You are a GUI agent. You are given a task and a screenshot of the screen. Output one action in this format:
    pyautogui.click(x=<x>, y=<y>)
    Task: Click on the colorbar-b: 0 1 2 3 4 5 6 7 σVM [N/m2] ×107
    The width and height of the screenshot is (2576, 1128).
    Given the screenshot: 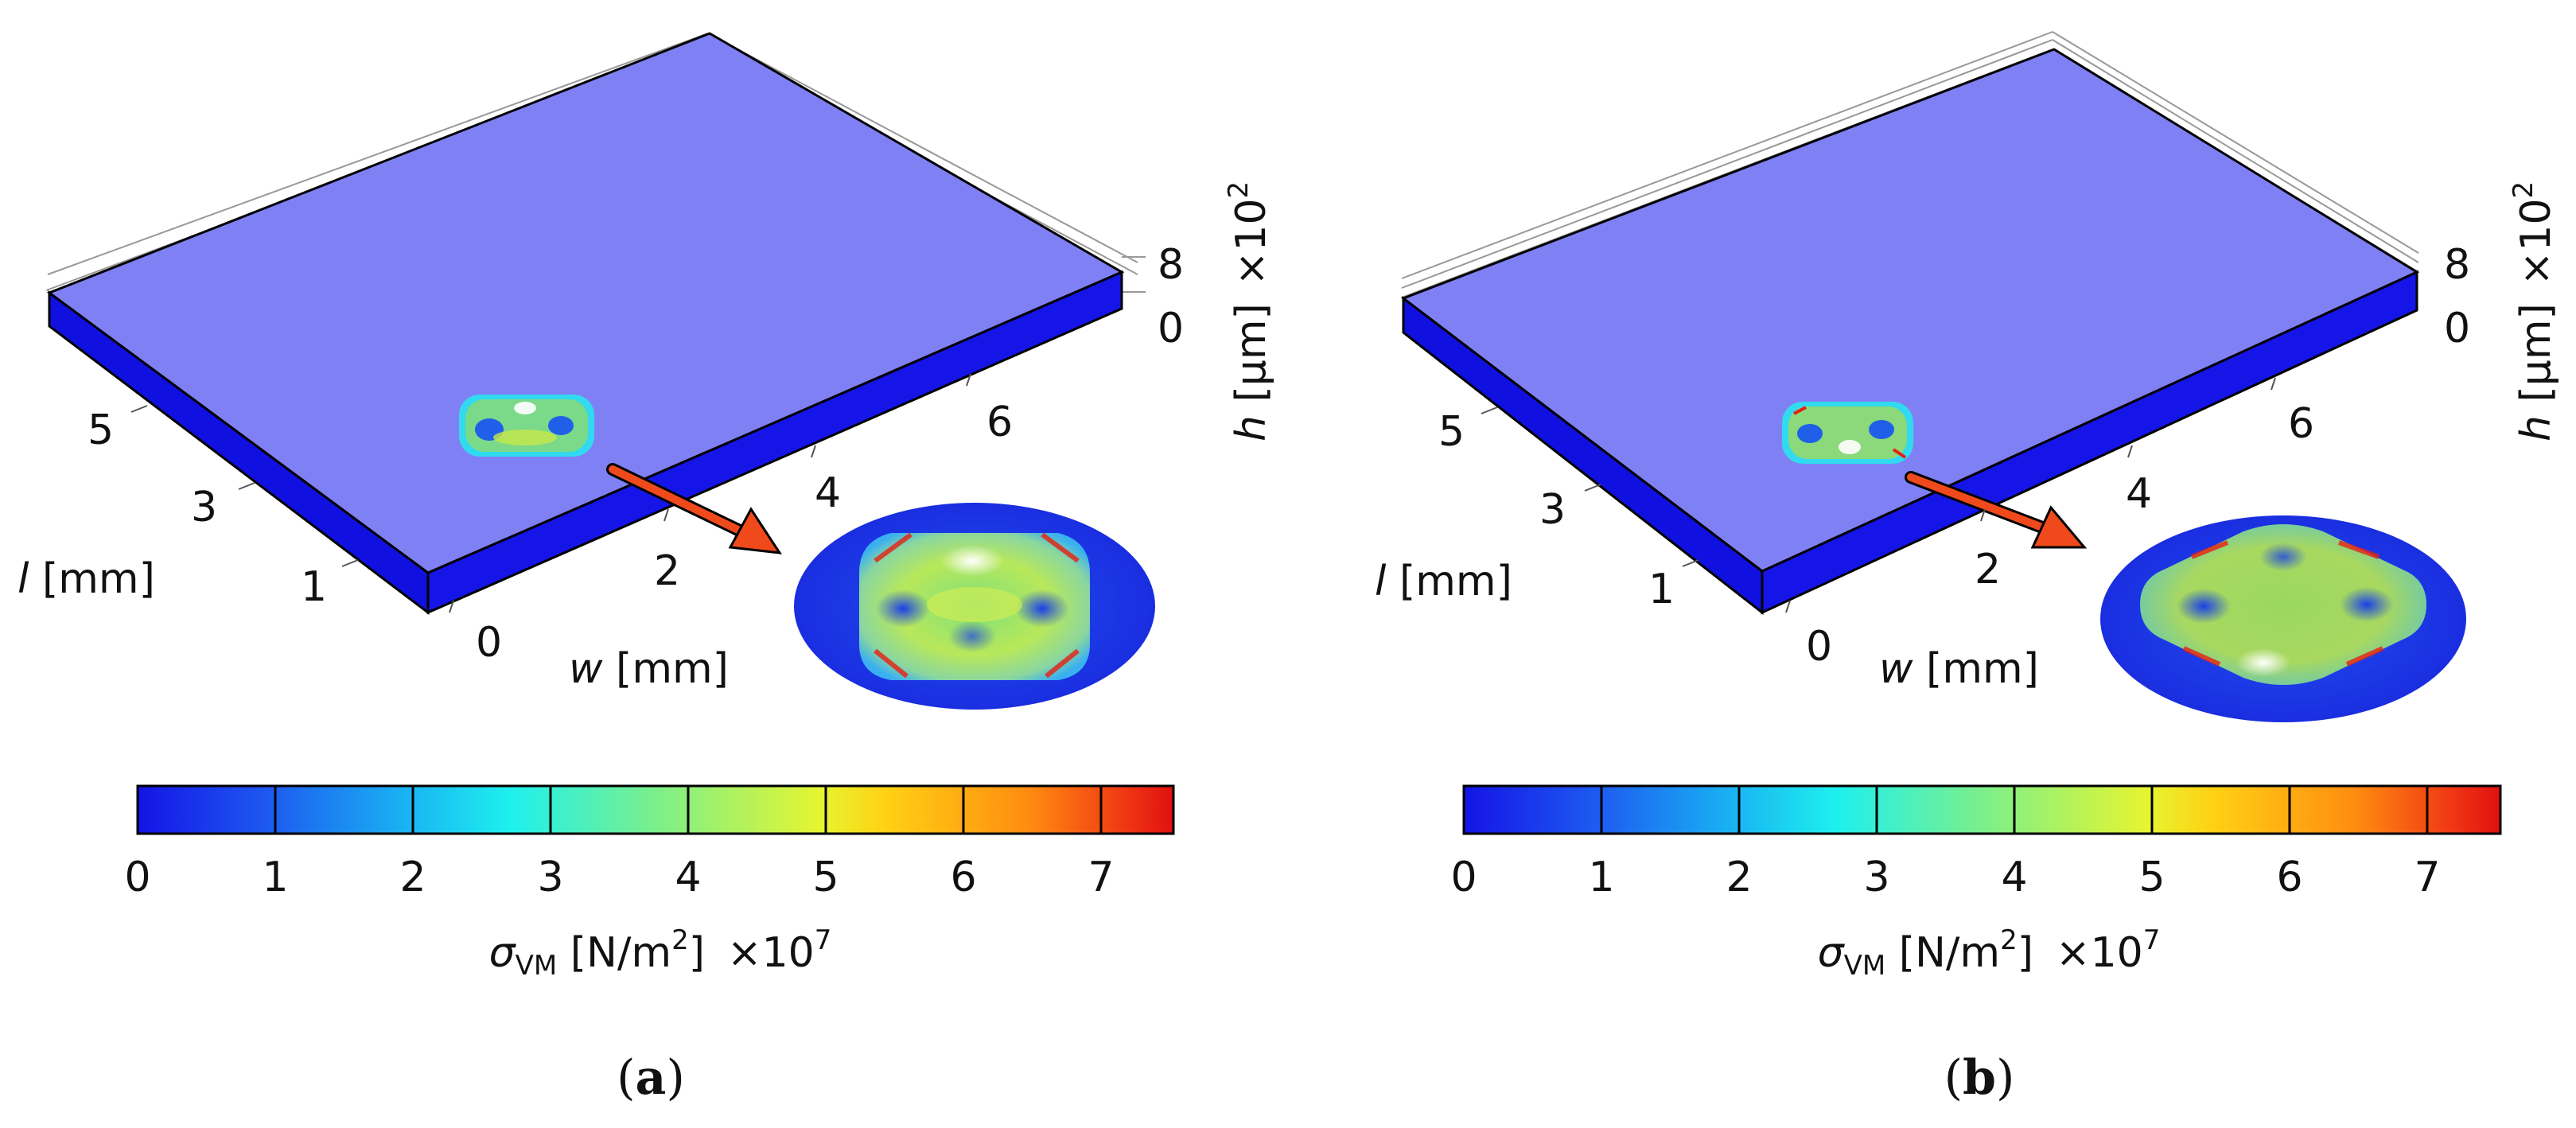 What is the action you would take?
    pyautogui.click(x=1976, y=883)
    